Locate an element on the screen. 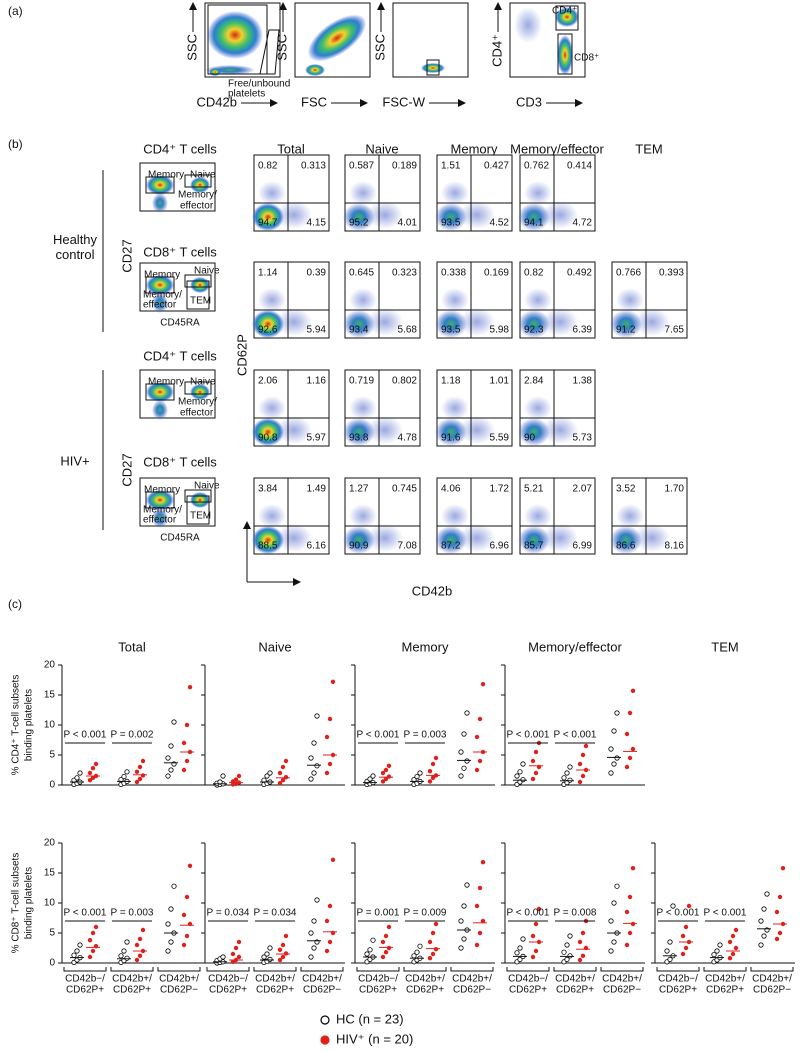  quadrant-value: 3.52 is located at coordinates (626, 489).